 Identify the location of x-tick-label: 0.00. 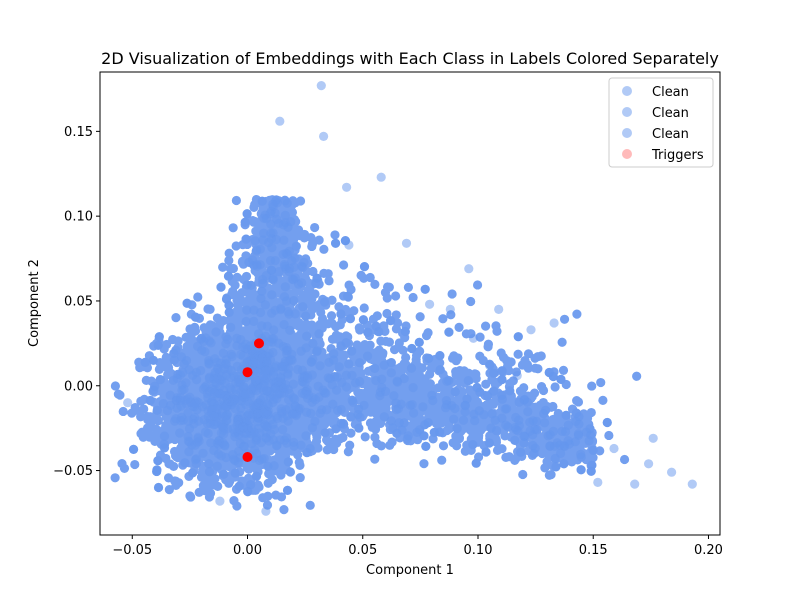
(247, 550).